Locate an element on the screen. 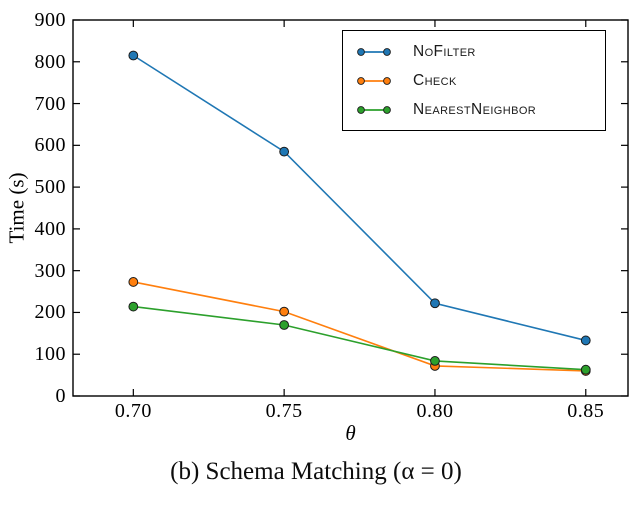 This screenshot has height=506, width=632. figure-caption: (b) Schema Matching (α = 0) is located at coordinates (316, 471).